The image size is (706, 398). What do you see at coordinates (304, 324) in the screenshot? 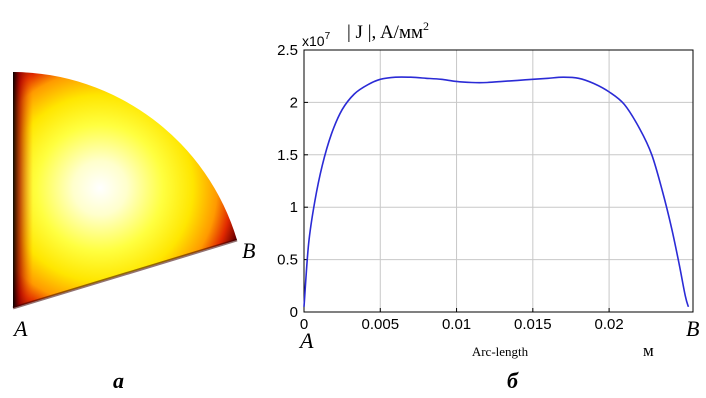
I see `x-tick-label: 0` at bounding box center [304, 324].